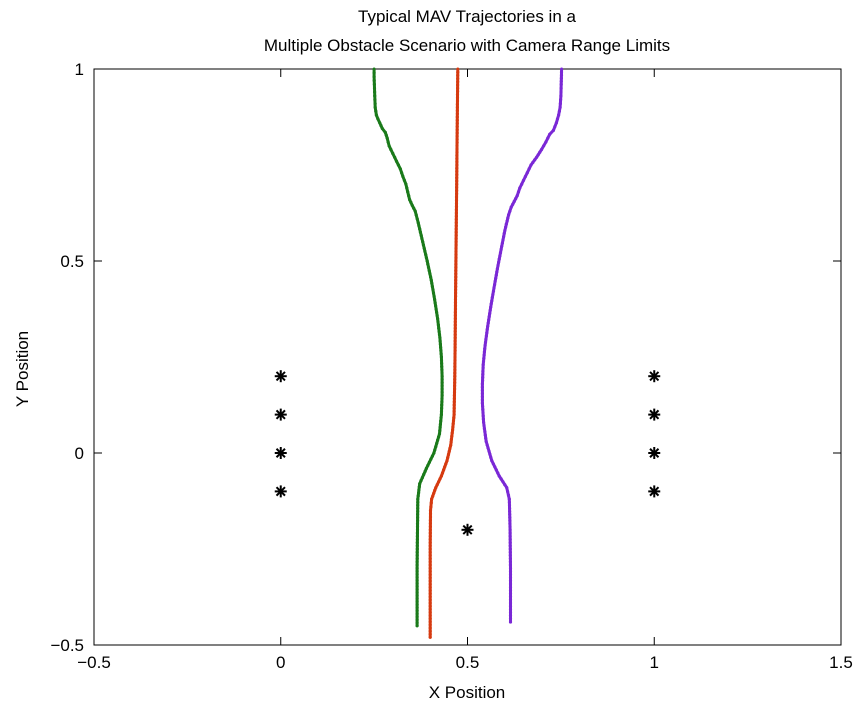 The height and width of the screenshot is (706, 859). Describe the element at coordinates (841, 662) in the screenshot. I see `x-tick-label: 1.5` at that location.